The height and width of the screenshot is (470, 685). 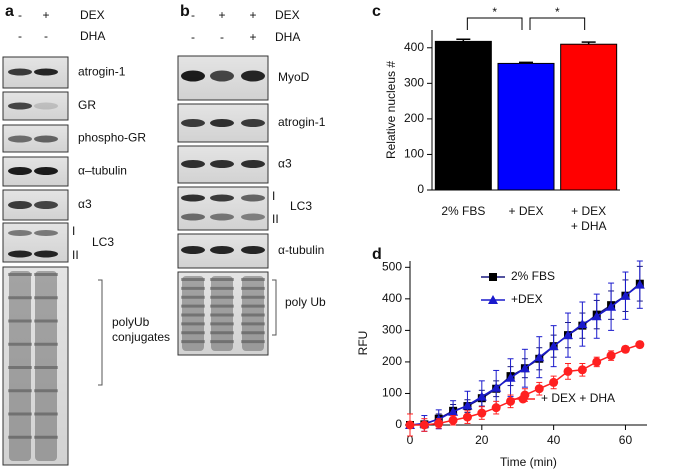 I want to click on x-tick-label: + DEX + DHA, so click(x=588, y=218).